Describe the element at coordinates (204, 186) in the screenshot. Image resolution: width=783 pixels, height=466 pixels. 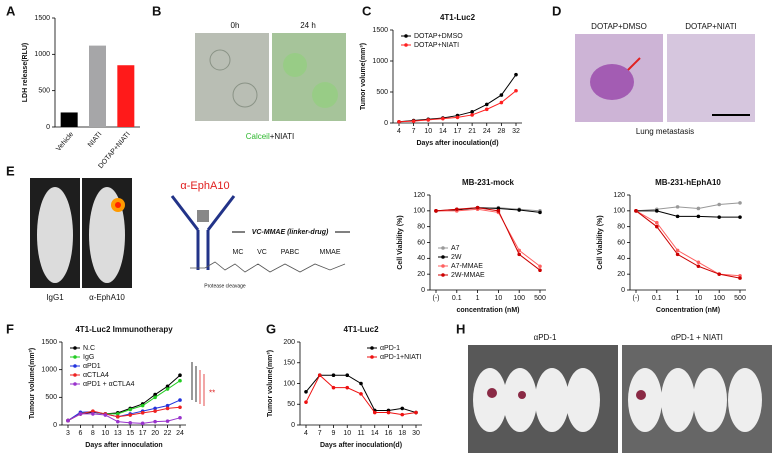
I see `antibody-label: α-EphA10` at that location.